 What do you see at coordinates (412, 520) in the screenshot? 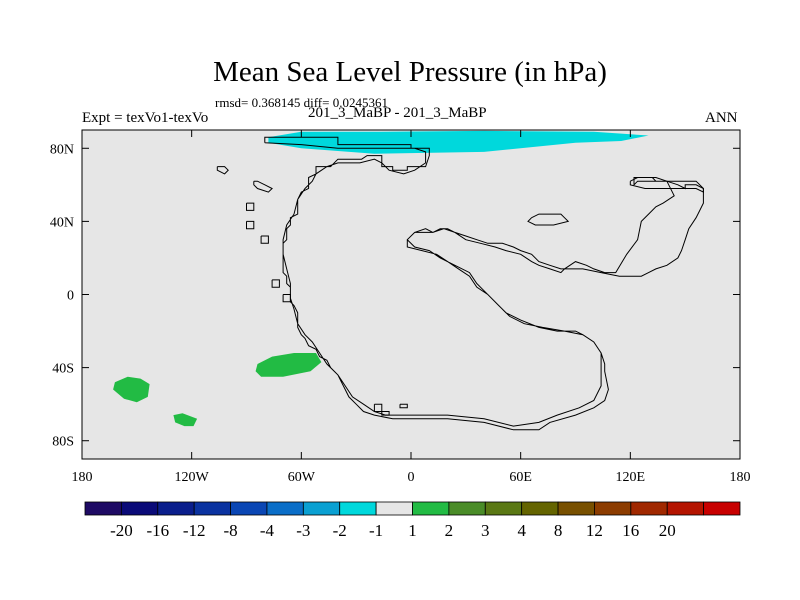
I see `colorbar: -20 -16 -12 -8 -4 -3 -2 -1 1 2 3 4 8 12 16 20` at bounding box center [412, 520].